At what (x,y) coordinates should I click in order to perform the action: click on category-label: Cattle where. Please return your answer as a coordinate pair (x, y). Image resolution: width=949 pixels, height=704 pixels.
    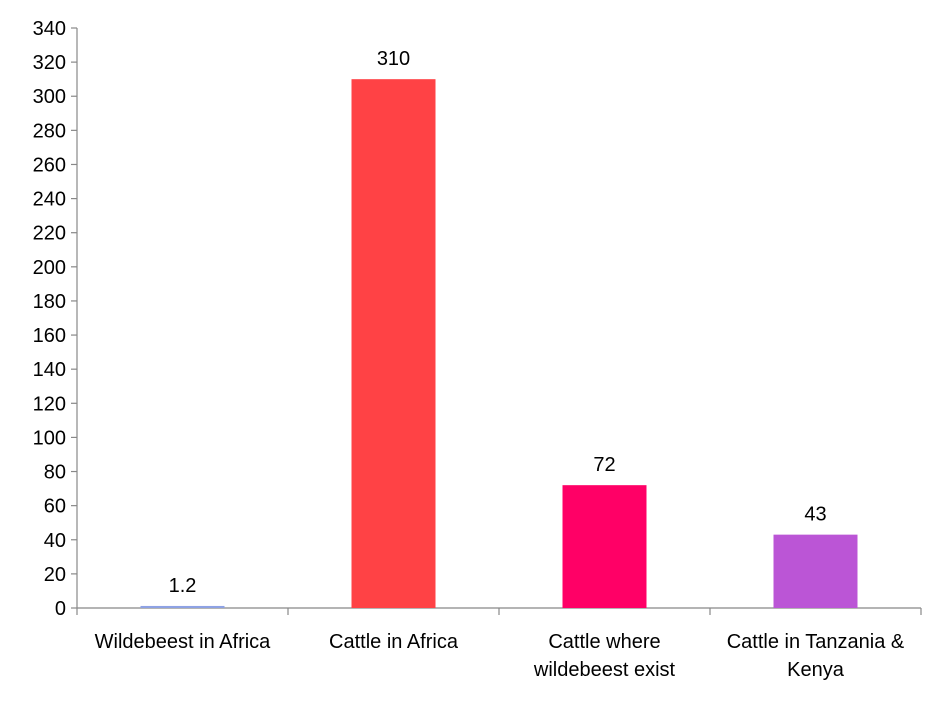
    Looking at the image, I should click on (604, 642).